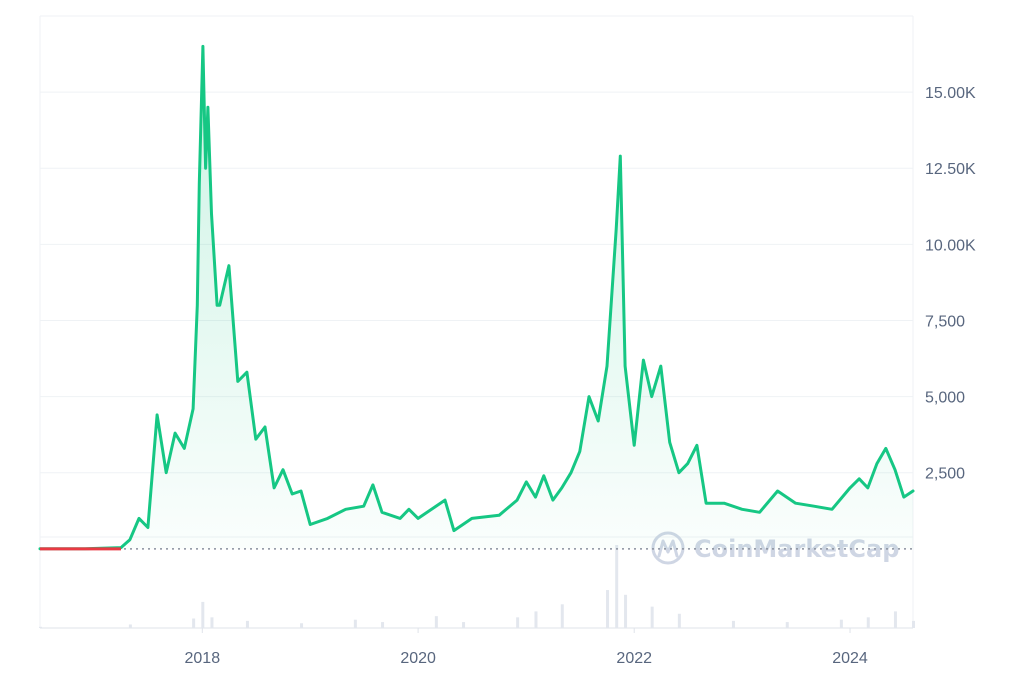 This screenshot has height=683, width=1024. I want to click on x-tick-label: 2018, so click(203, 658).